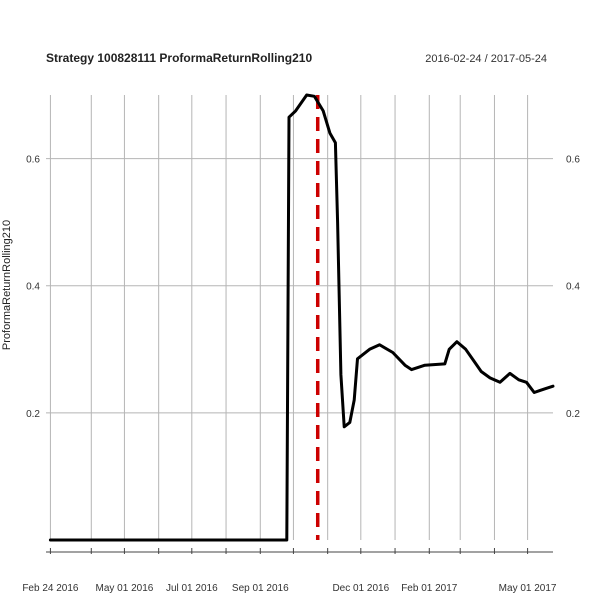  What do you see at coordinates (50, 588) in the screenshot?
I see `x-tick-label: Feb 24 2016` at bounding box center [50, 588].